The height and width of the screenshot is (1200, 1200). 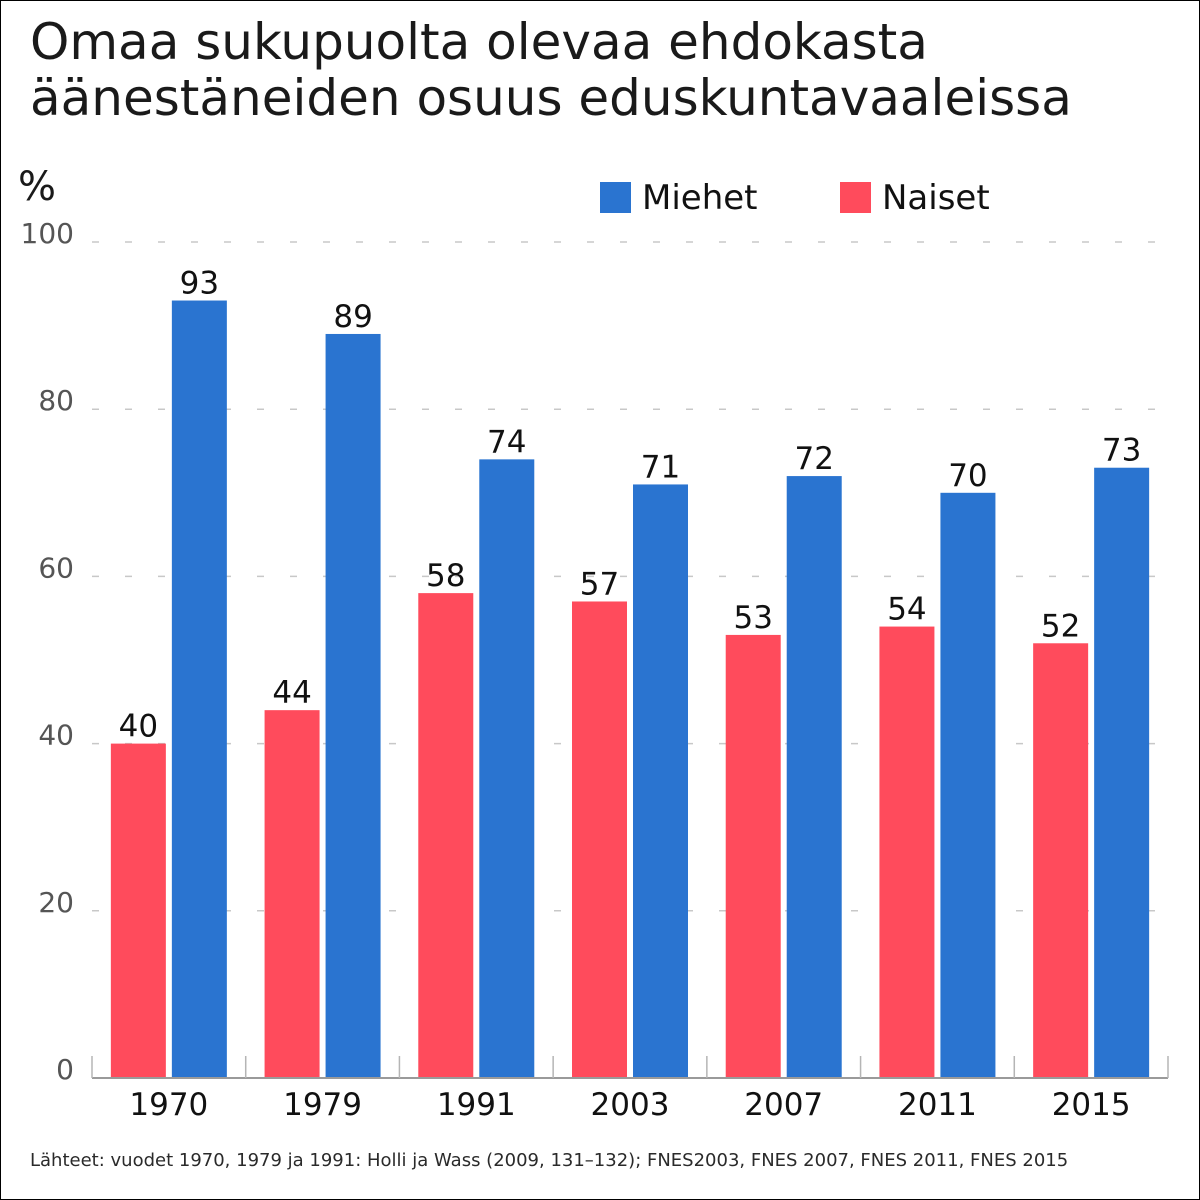 What do you see at coordinates (700, 198) in the screenshot?
I see `legend-label-miehet: Miehet` at bounding box center [700, 198].